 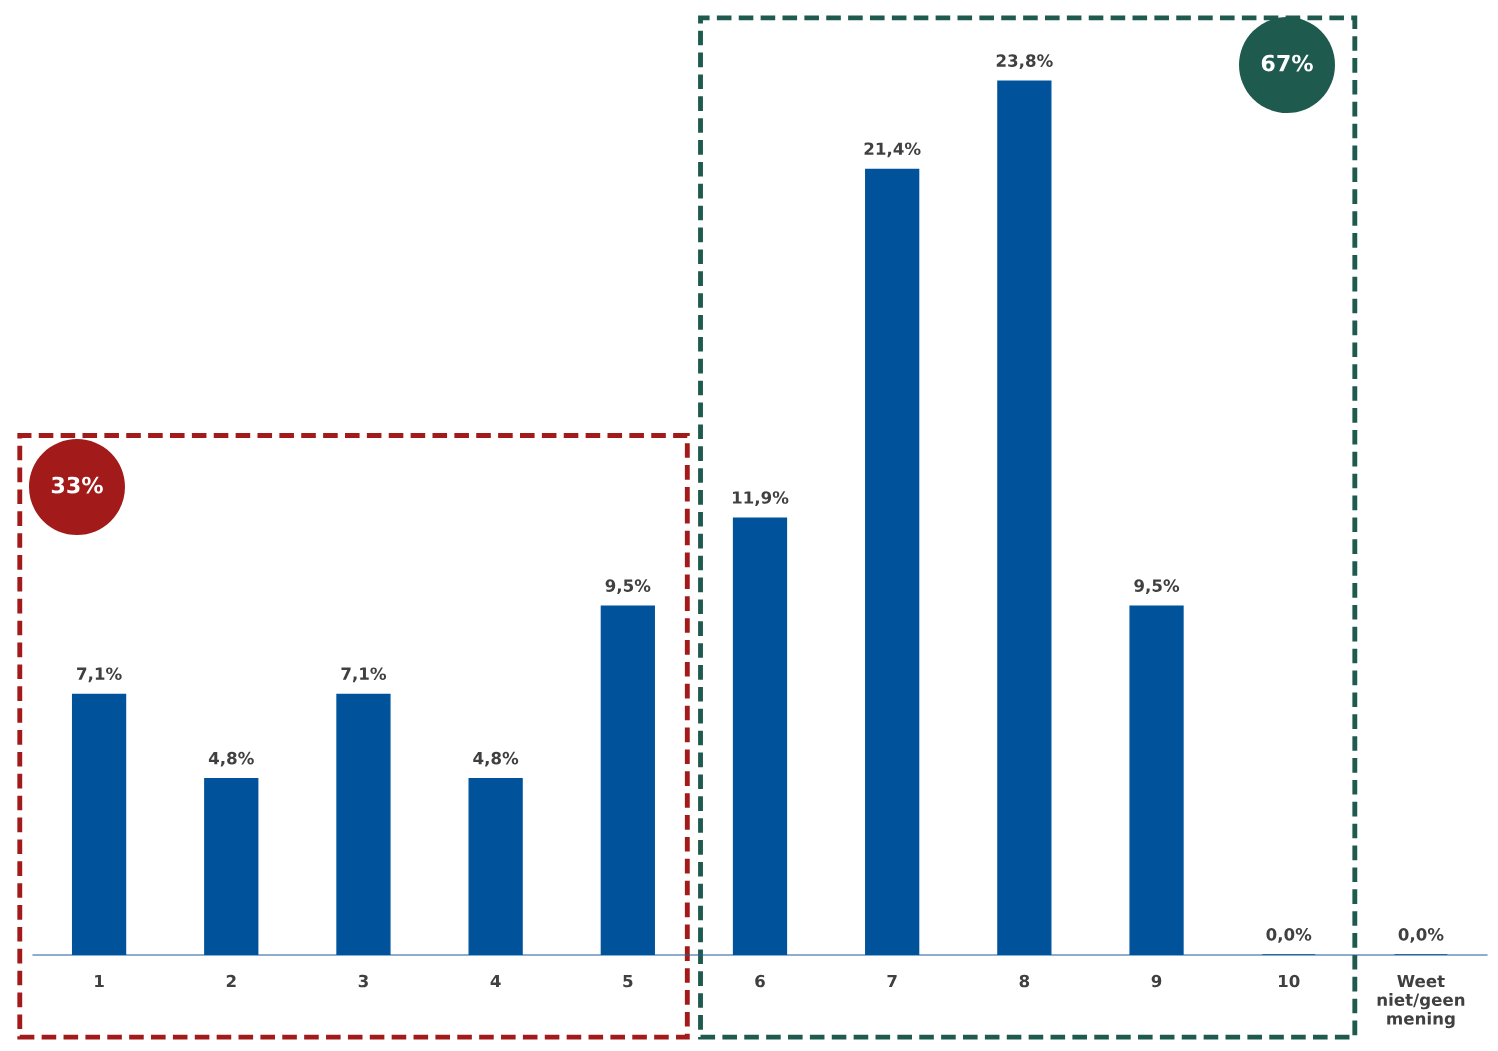 I want to click on x-tick-label: 9, so click(x=1156, y=981).